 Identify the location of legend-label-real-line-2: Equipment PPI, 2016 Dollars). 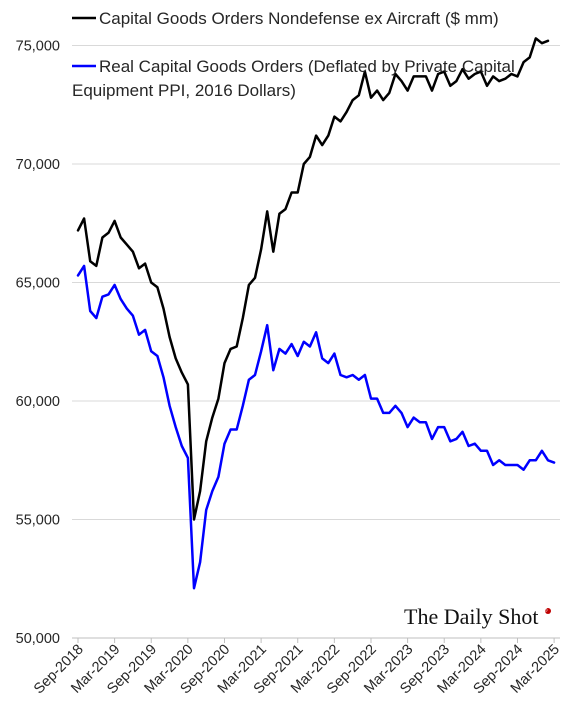
(184, 90).